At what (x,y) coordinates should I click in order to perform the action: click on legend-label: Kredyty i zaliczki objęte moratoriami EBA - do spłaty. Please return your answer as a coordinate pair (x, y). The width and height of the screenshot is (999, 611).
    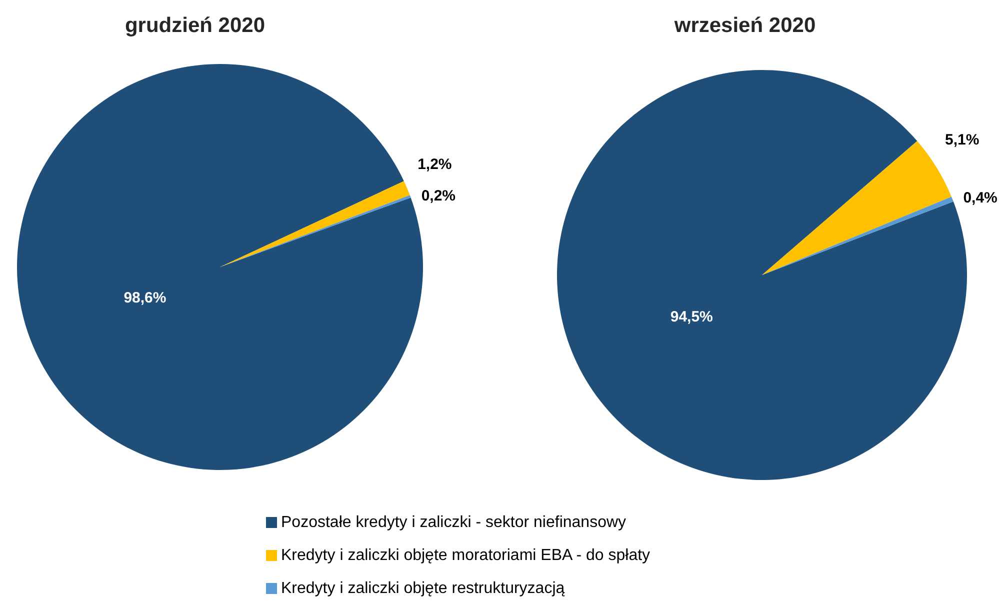
    Looking at the image, I should click on (465, 555).